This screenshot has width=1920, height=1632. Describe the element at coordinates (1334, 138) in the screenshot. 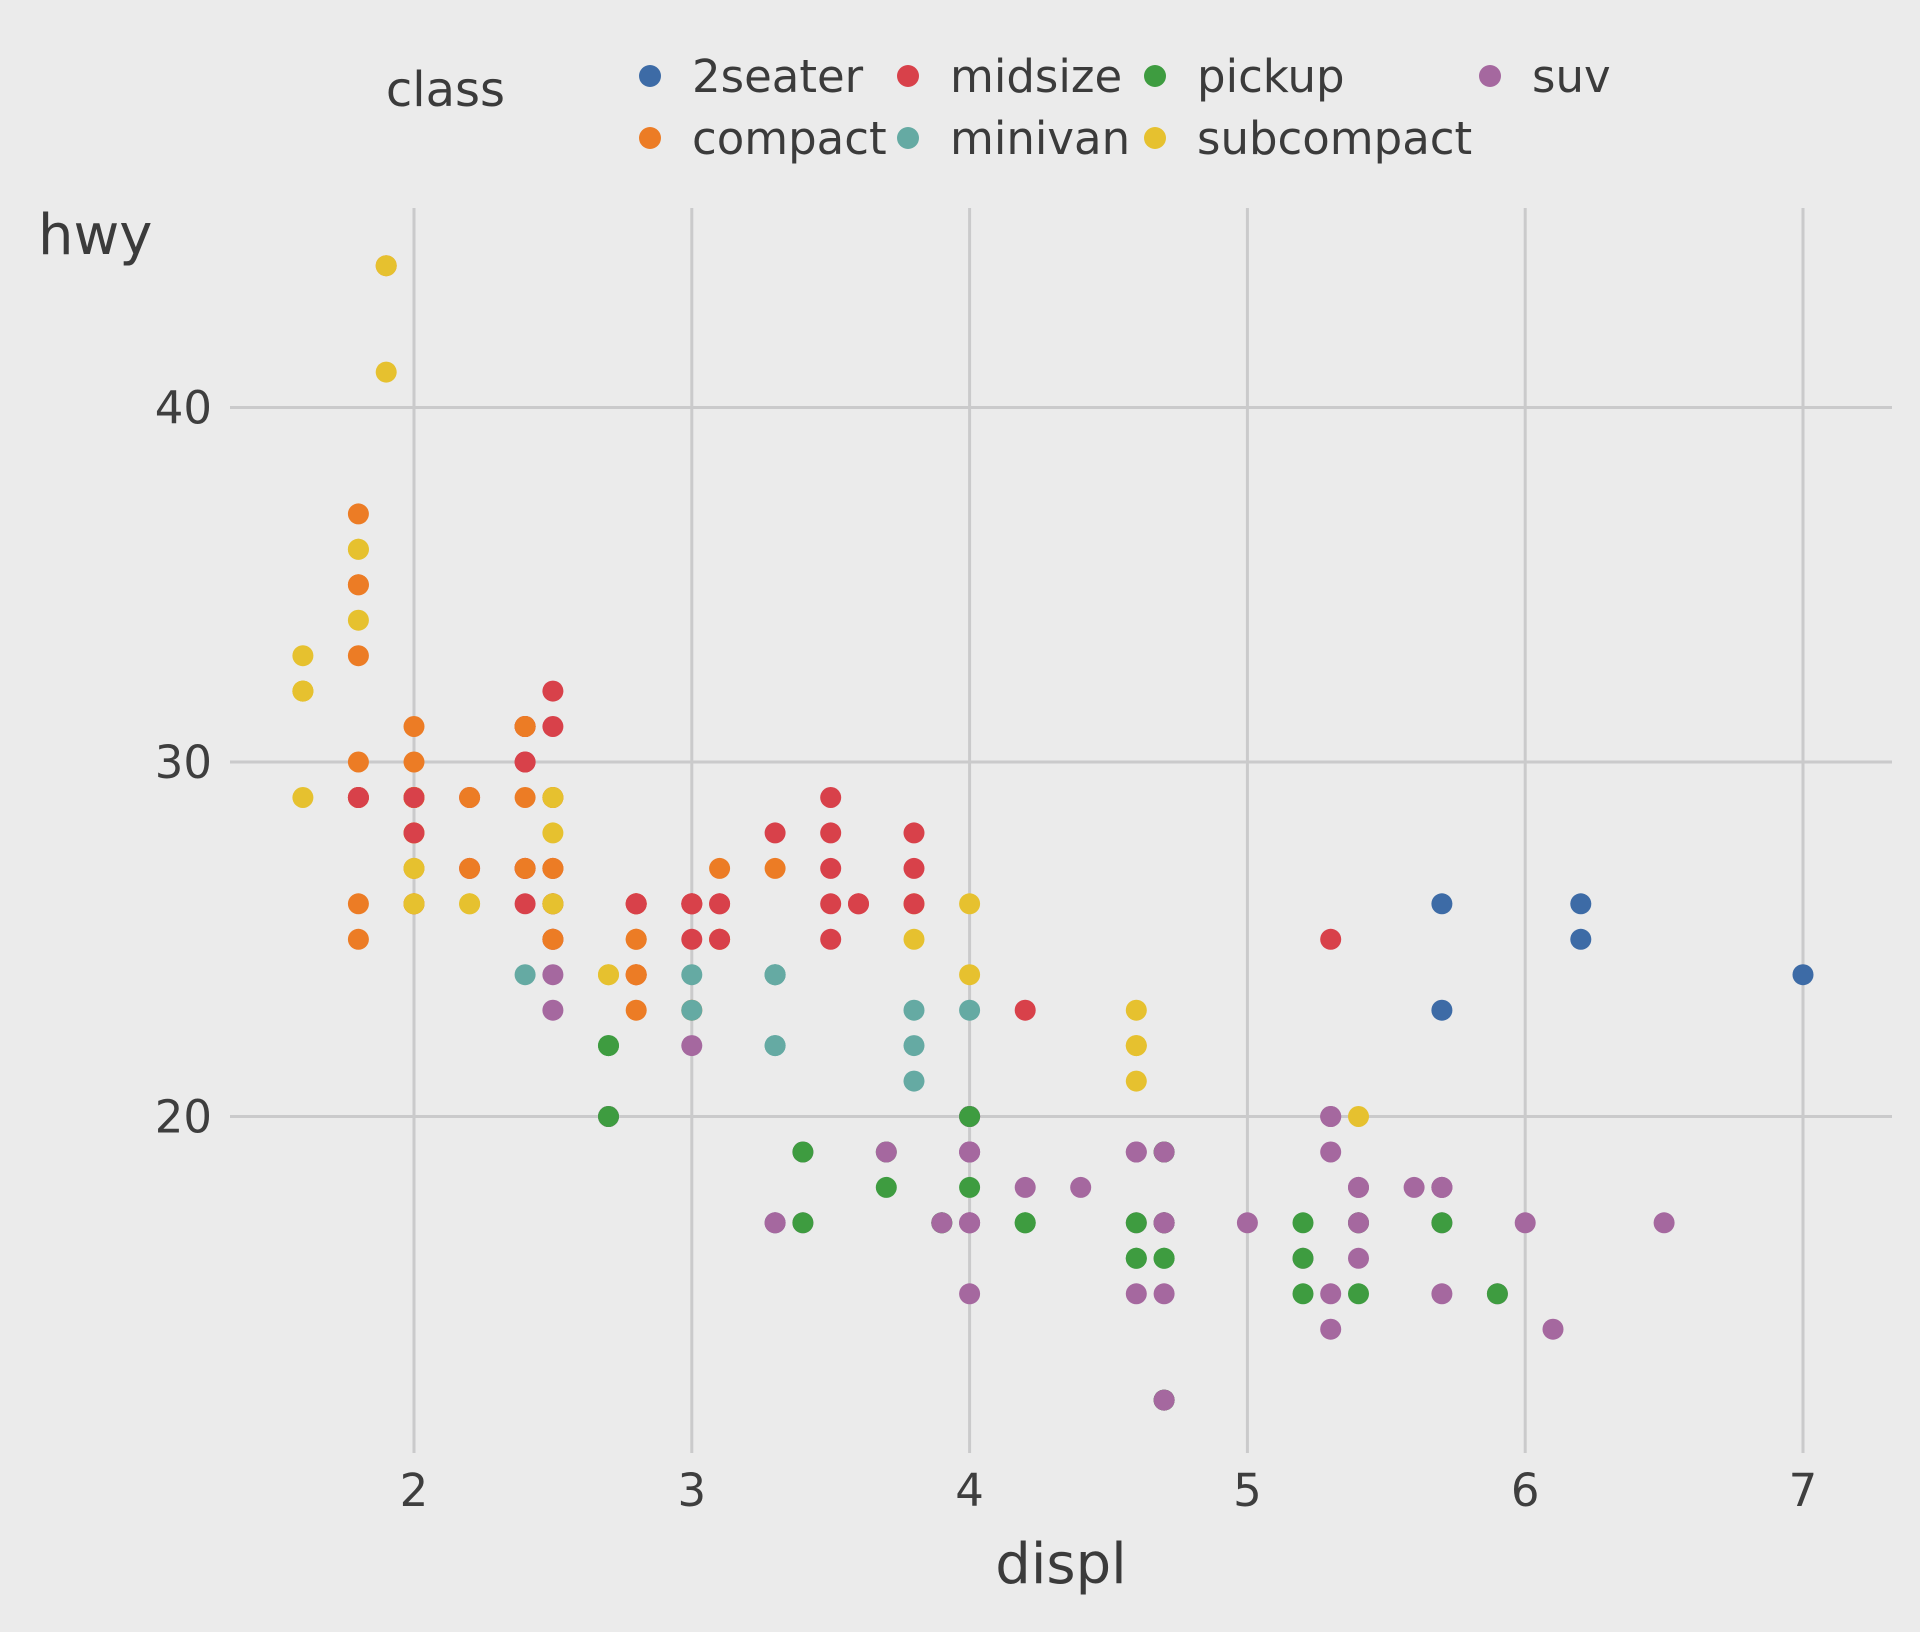

I see `legend-label-subcompact: subcompact` at that location.